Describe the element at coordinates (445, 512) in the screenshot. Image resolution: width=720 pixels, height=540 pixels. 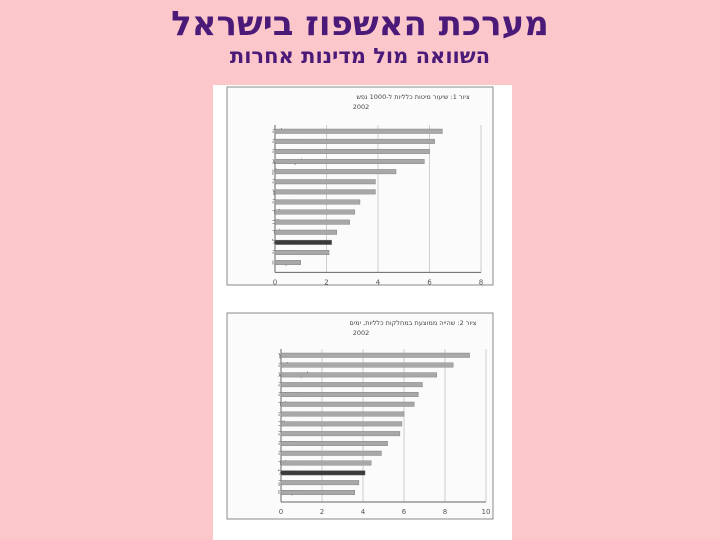
I see `chart-2-tick-label: 8` at that location.